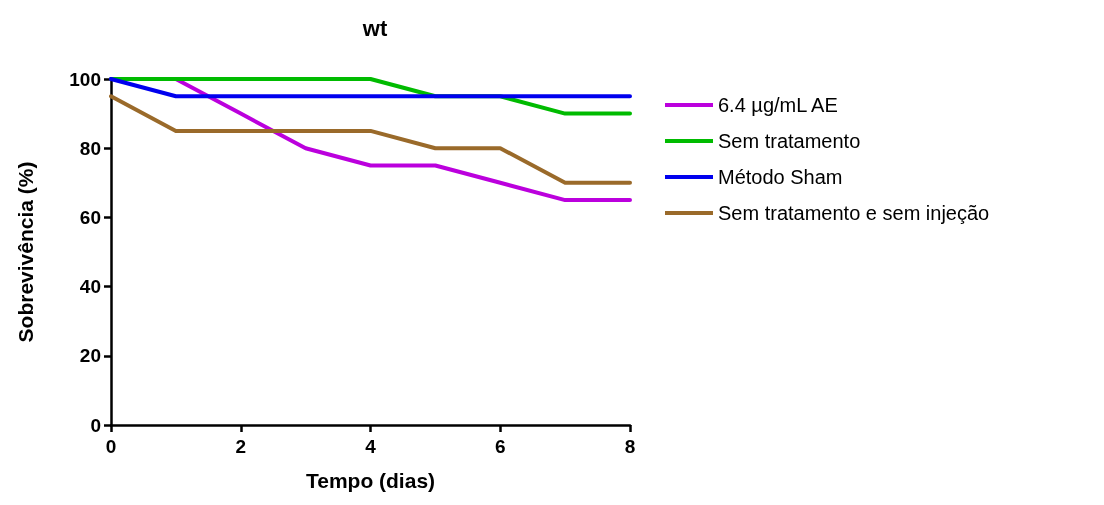 The width and height of the screenshot is (1104, 505). I want to click on line-series, so click(370, 139).